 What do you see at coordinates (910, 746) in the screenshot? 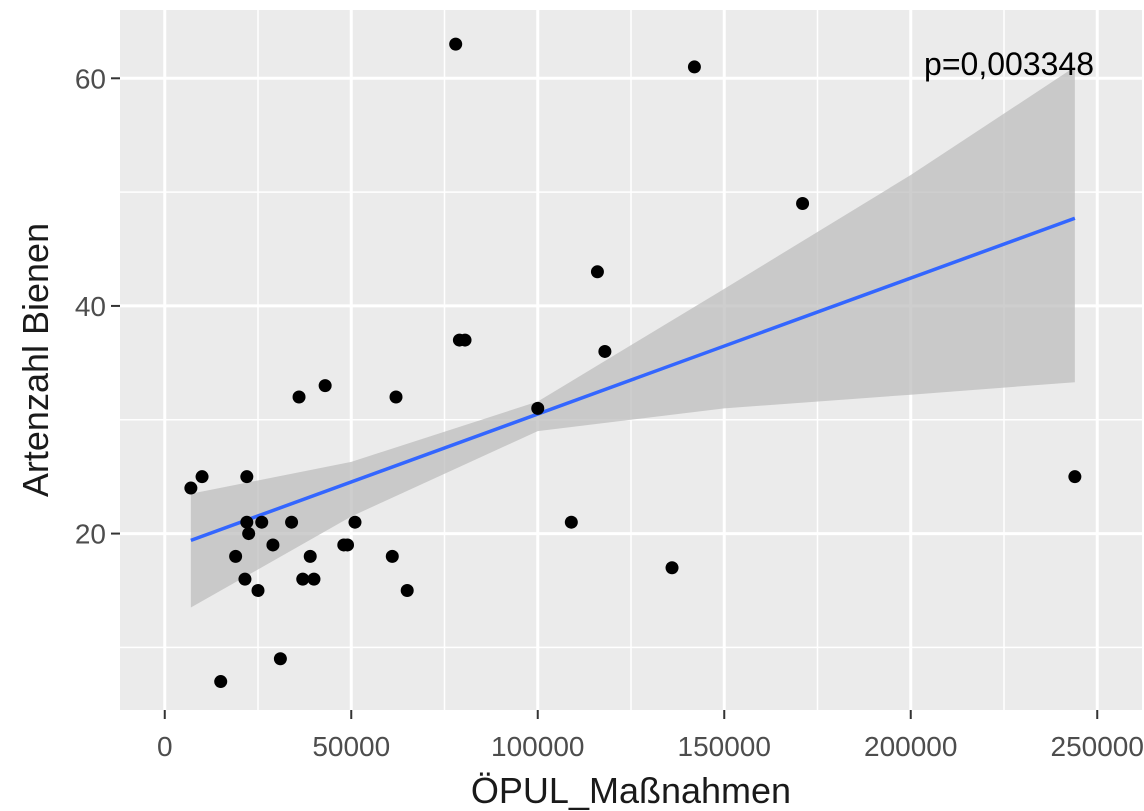
I see `x-tick-label: 200000` at bounding box center [910, 746].